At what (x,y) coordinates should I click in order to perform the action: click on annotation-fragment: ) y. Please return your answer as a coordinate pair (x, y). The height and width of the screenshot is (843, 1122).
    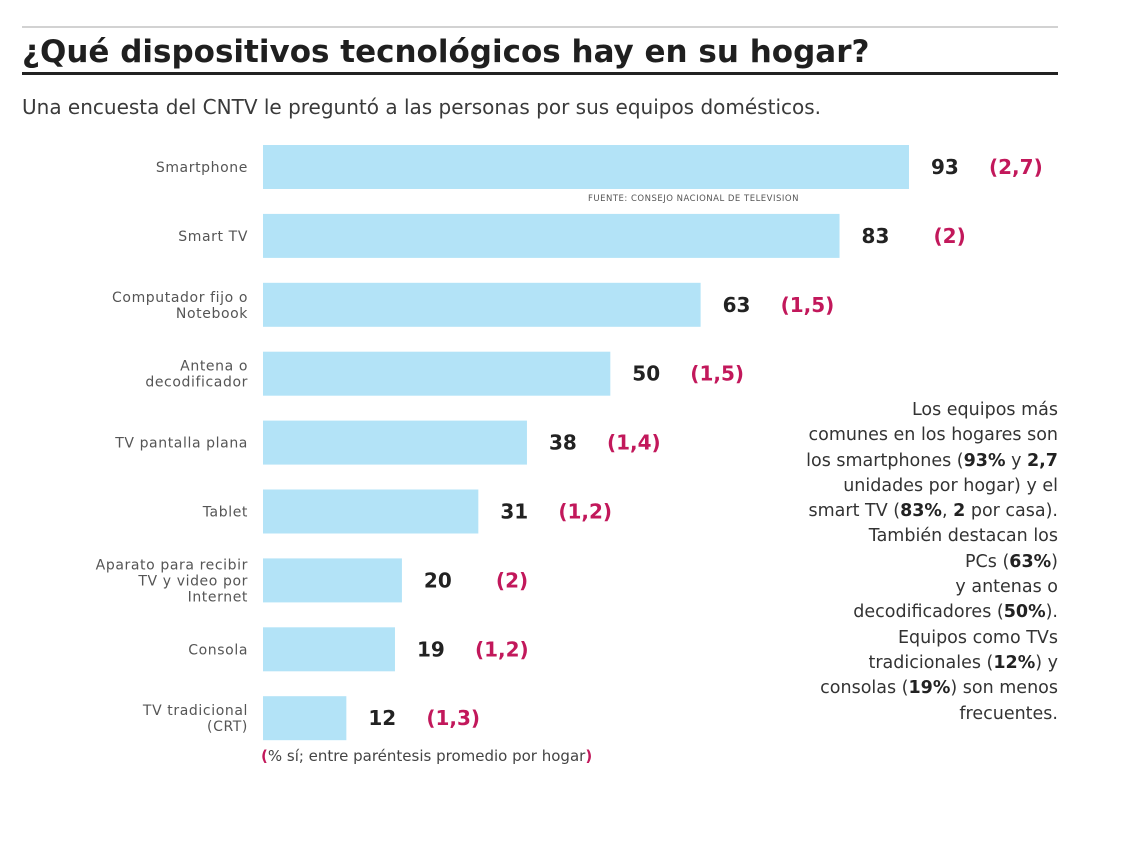
    Looking at the image, I should click on (1046, 662).